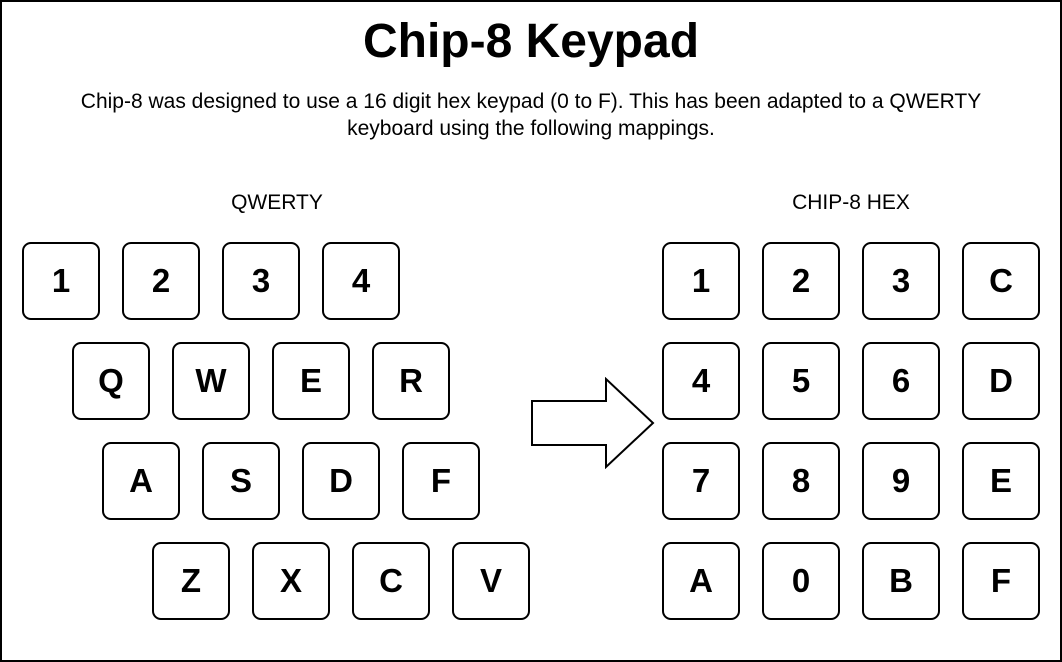 The height and width of the screenshot is (662, 1062). I want to click on qwerty-key: V, so click(491, 581).